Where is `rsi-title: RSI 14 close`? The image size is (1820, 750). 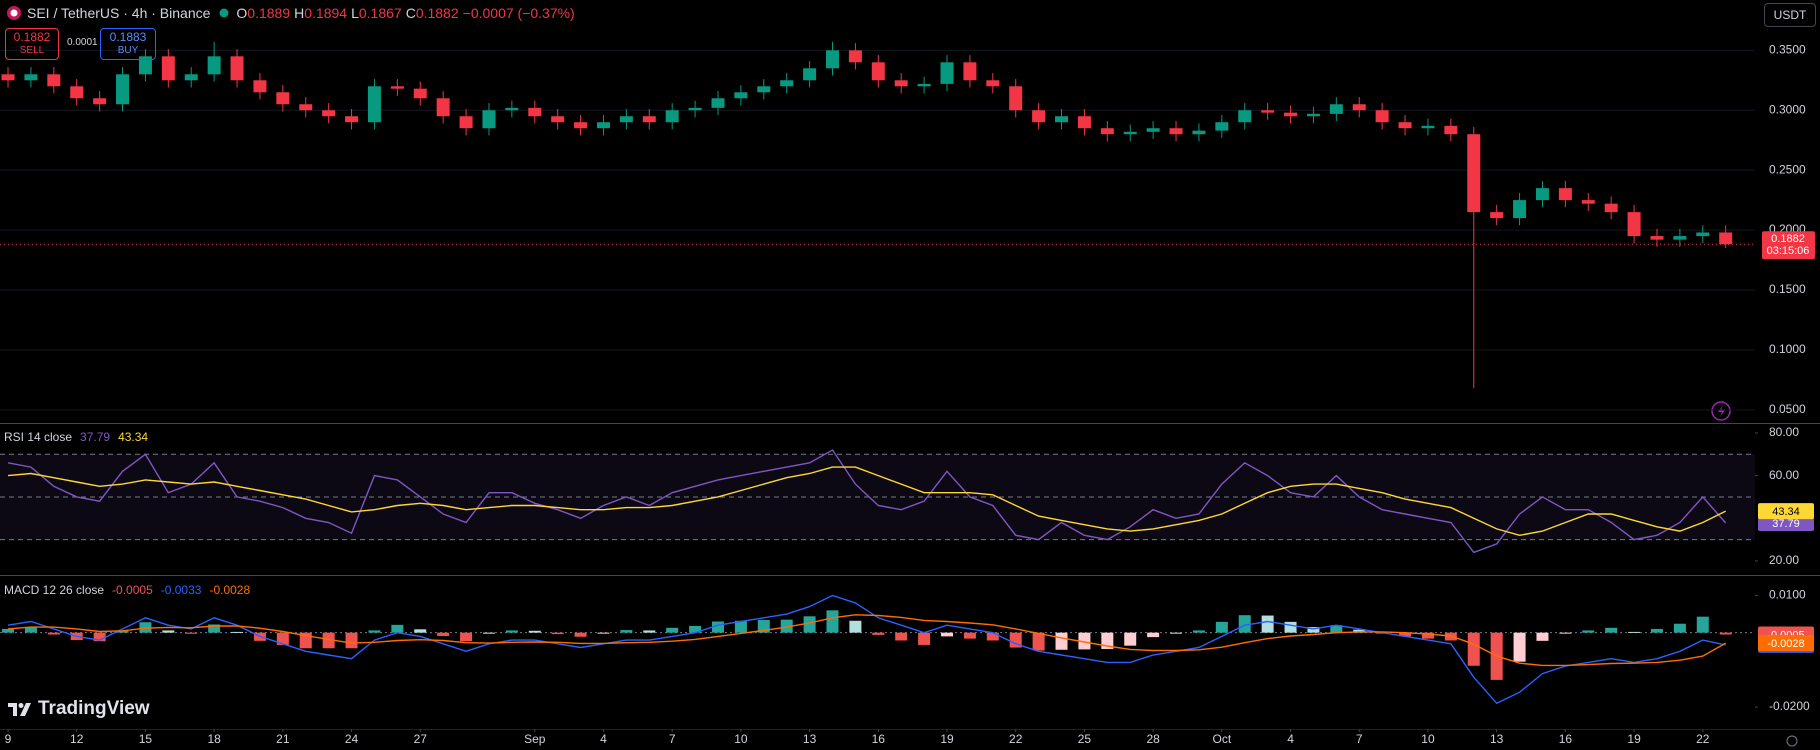 rsi-title: RSI 14 close is located at coordinates (38, 437).